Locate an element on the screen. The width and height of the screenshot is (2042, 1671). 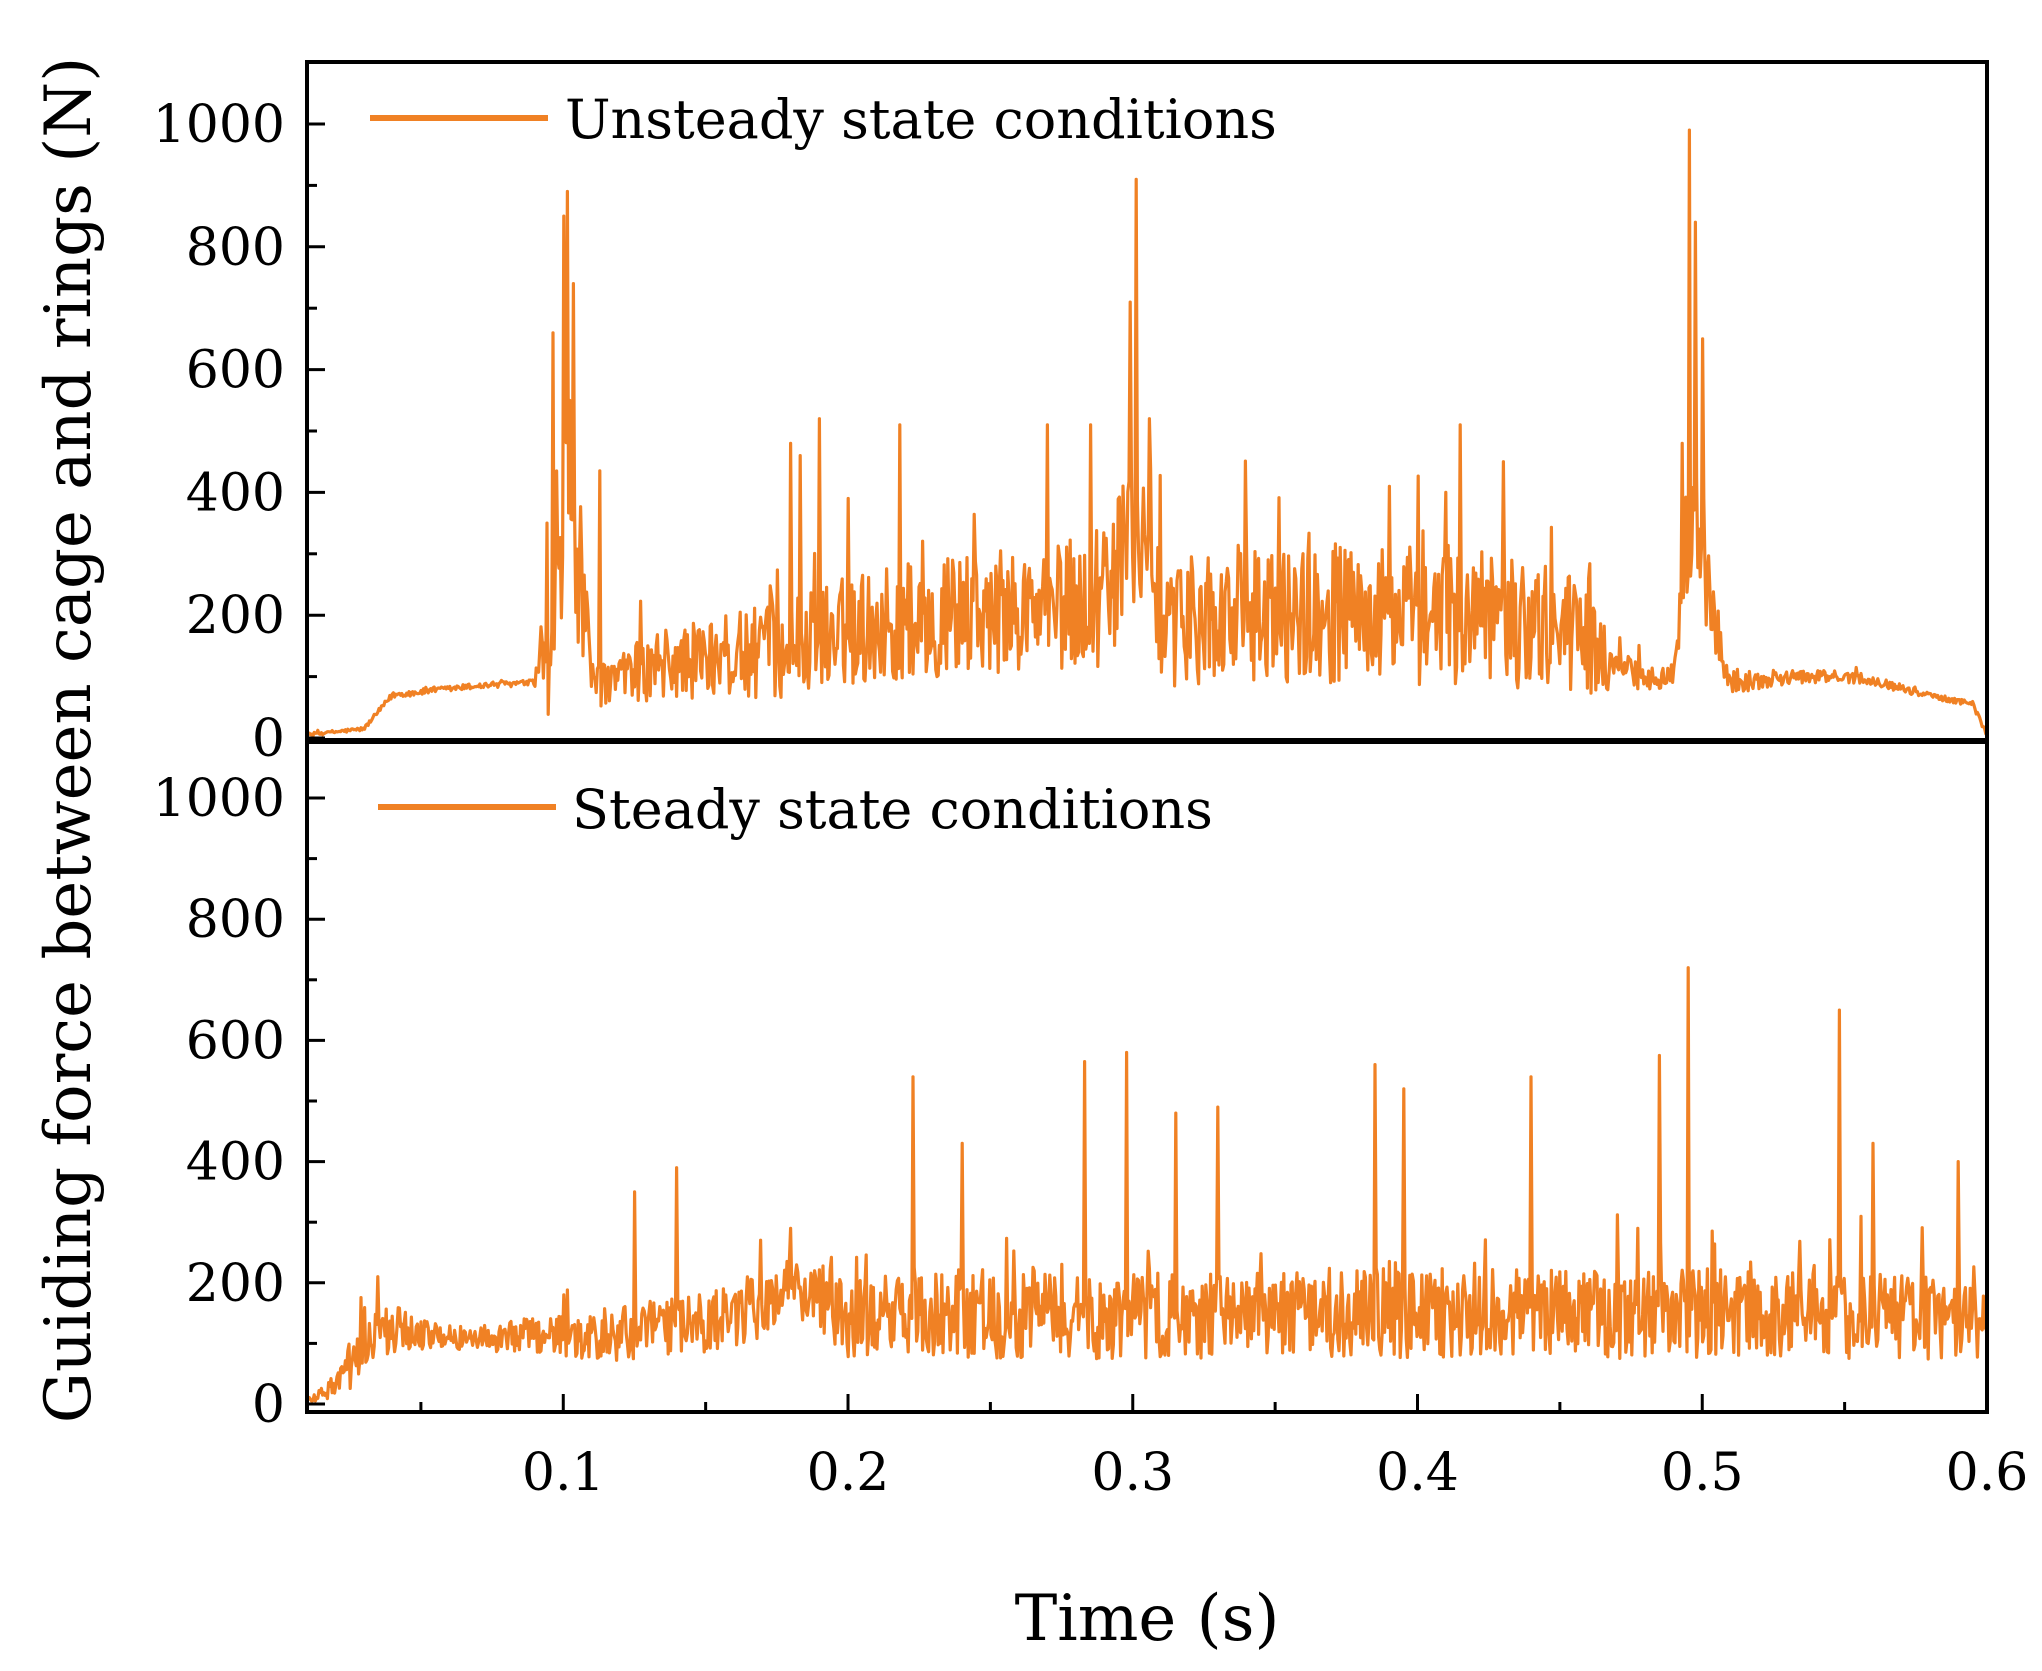
top-legend: Unsteady state conditions is located at coordinates (823, 119).